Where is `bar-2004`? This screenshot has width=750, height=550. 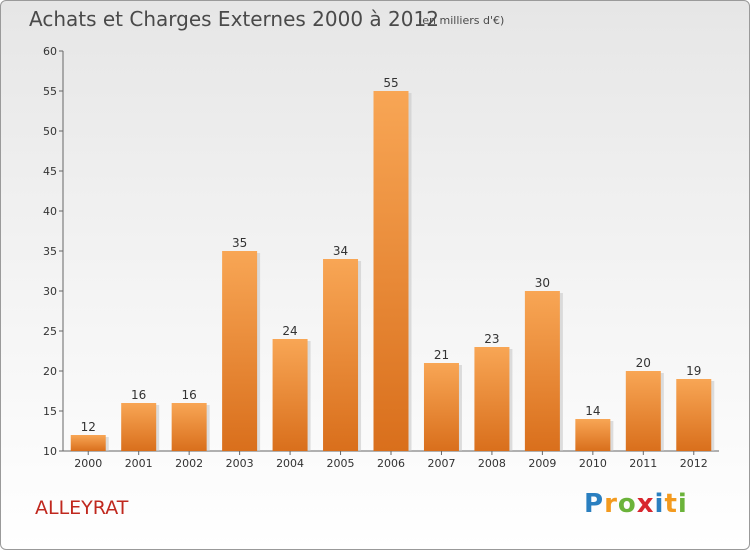
bar-2004 is located at coordinates (290, 395).